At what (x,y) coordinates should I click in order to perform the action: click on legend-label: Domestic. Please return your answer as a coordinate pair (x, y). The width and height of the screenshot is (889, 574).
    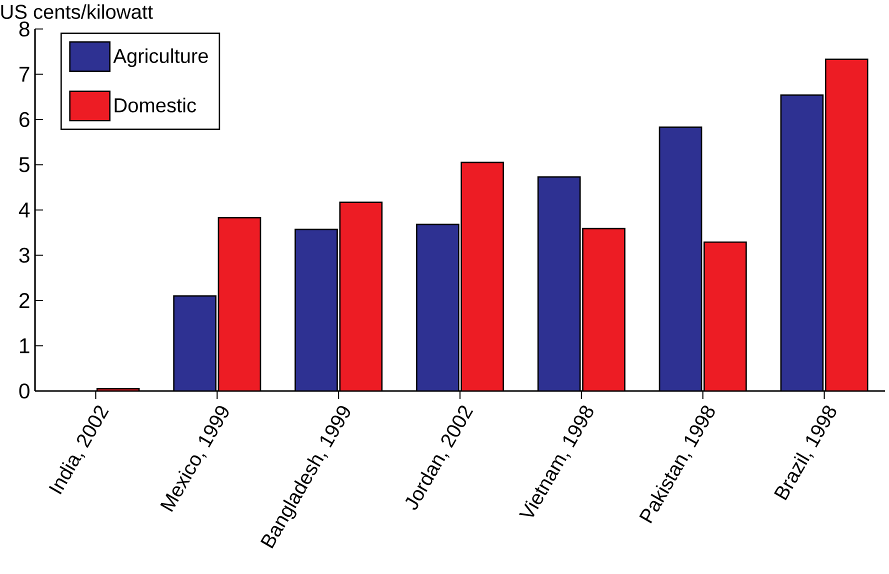
    Looking at the image, I should click on (155, 105).